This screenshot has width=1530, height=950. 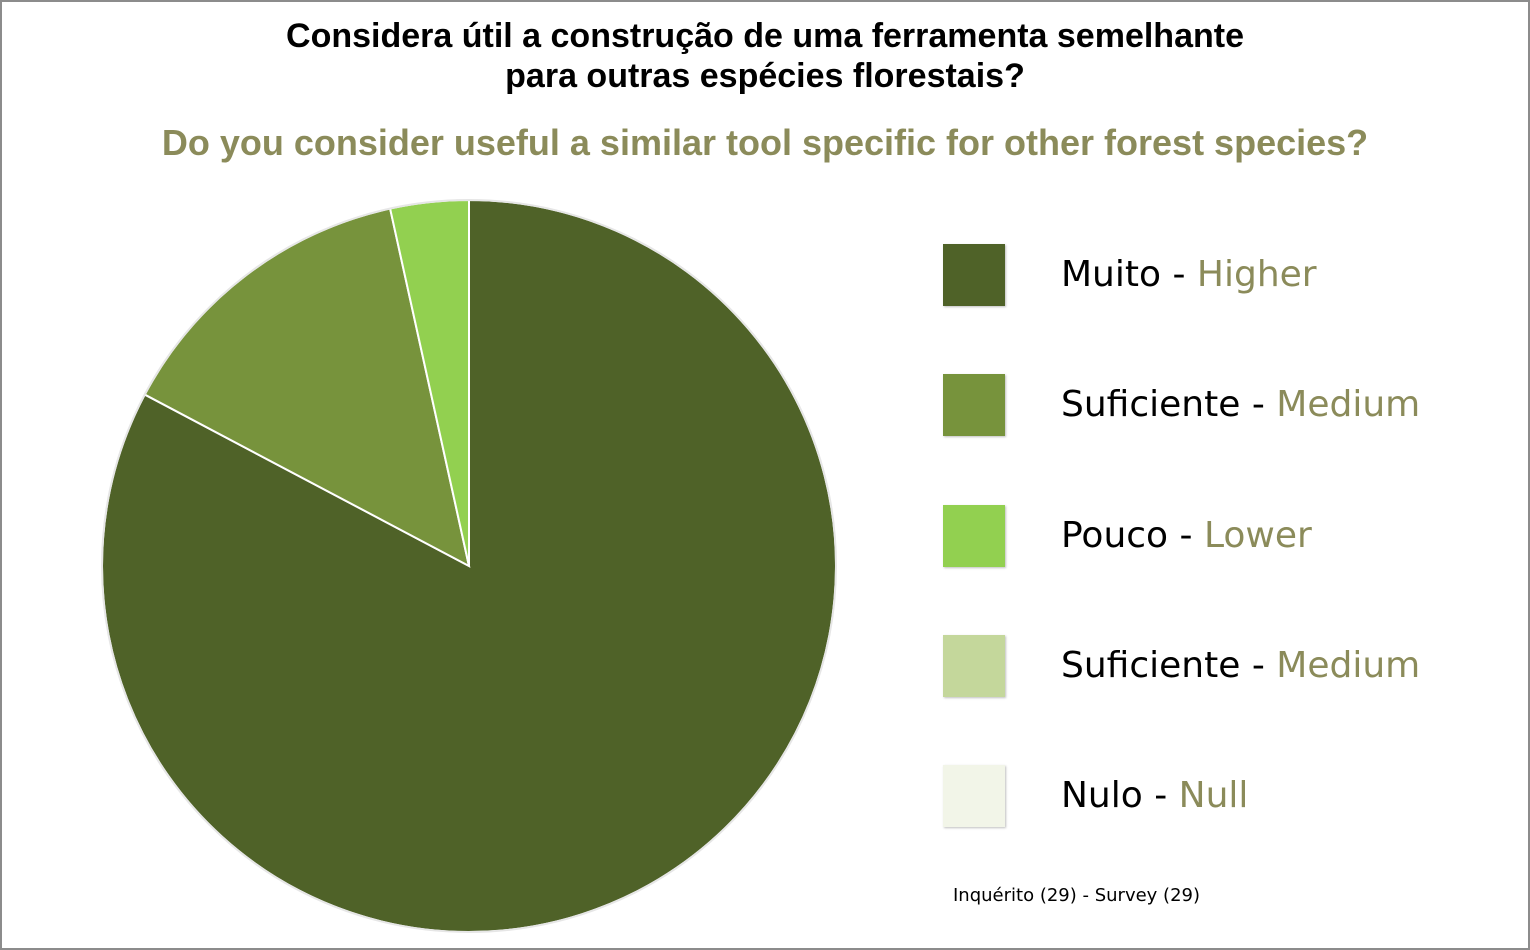 What do you see at coordinates (1076, 895) in the screenshot?
I see `footnote: Inquérito (29) - Survey (29)` at bounding box center [1076, 895].